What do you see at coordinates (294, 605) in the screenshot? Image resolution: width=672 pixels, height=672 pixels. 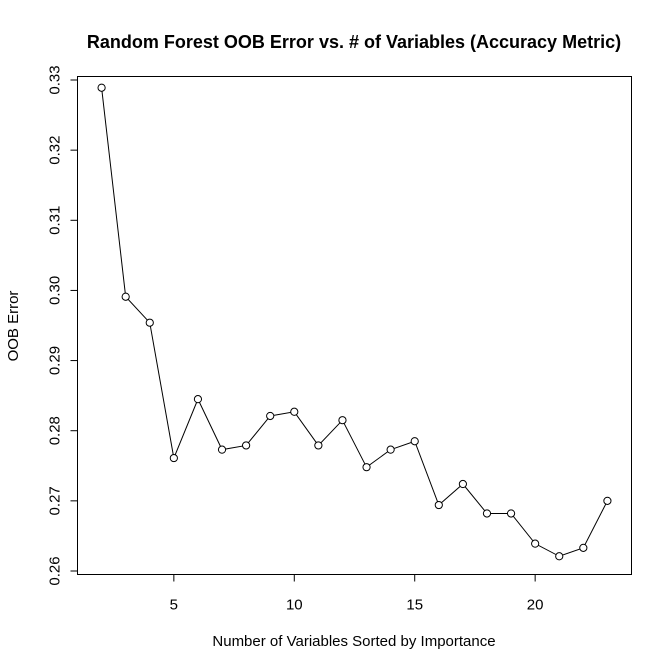 I see `x-tick-label: 10` at bounding box center [294, 605].